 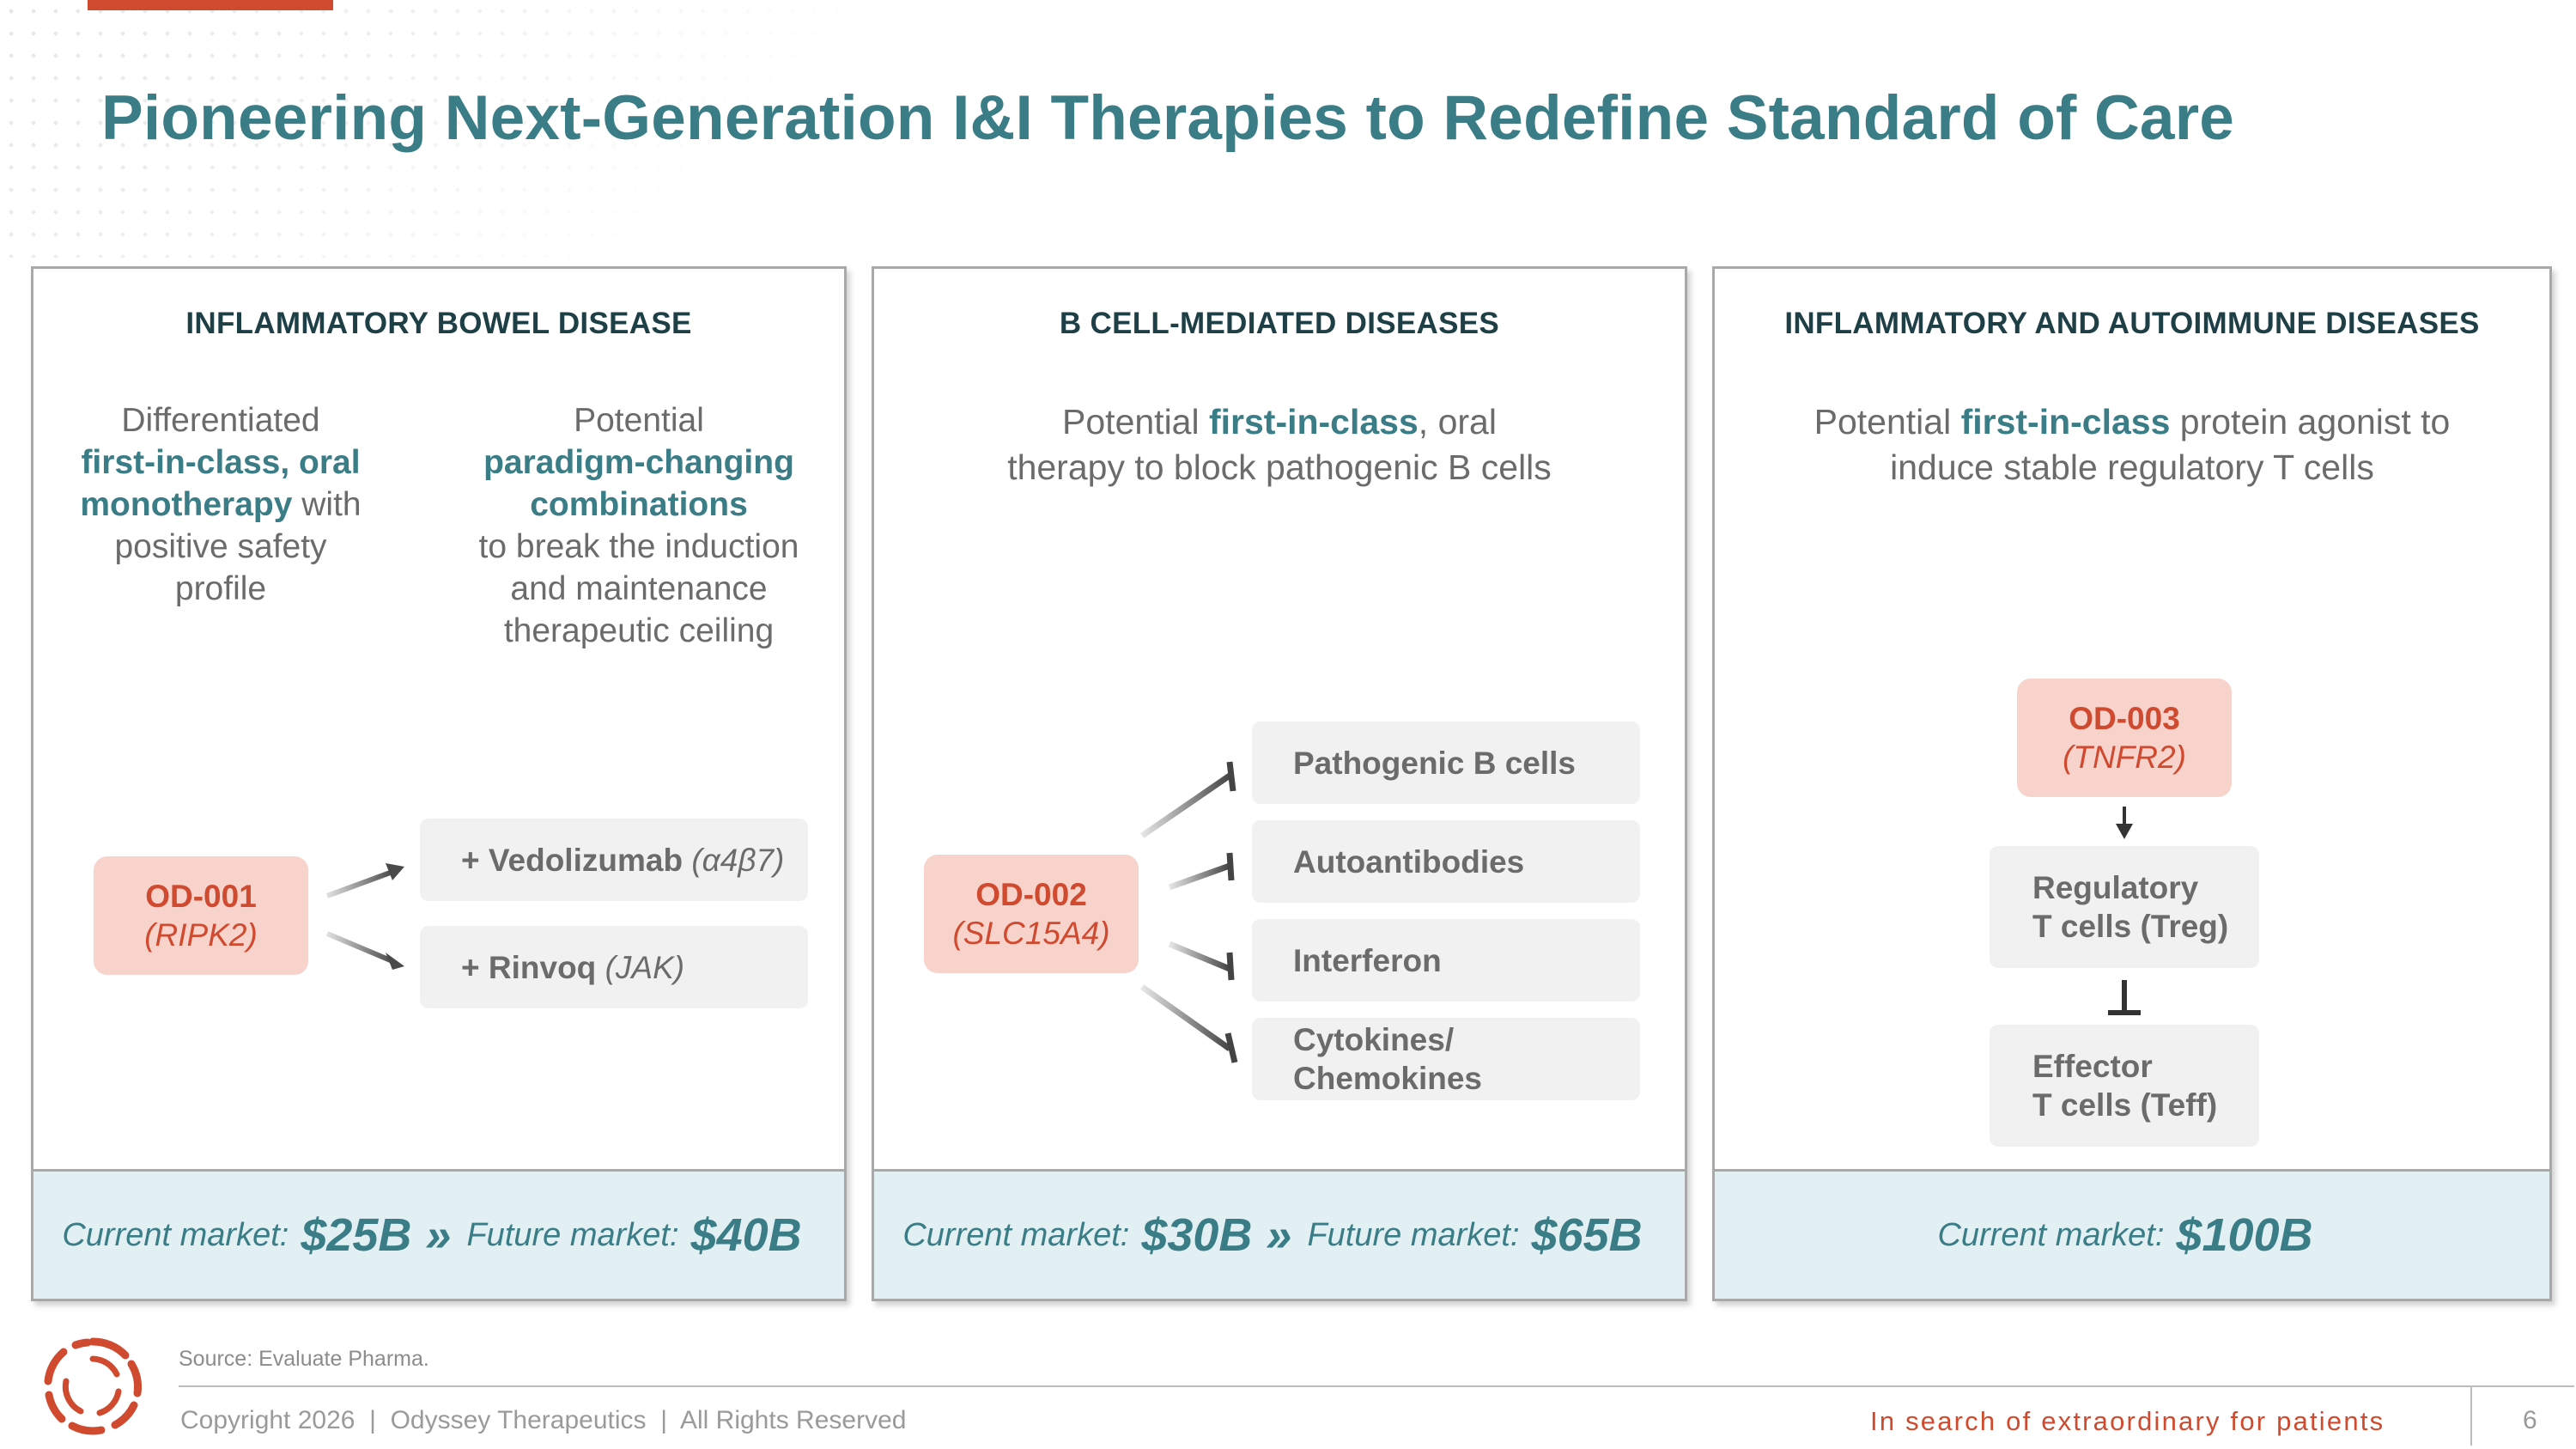 I want to click on target-label: Autoantibodies, so click(x=1409, y=861).